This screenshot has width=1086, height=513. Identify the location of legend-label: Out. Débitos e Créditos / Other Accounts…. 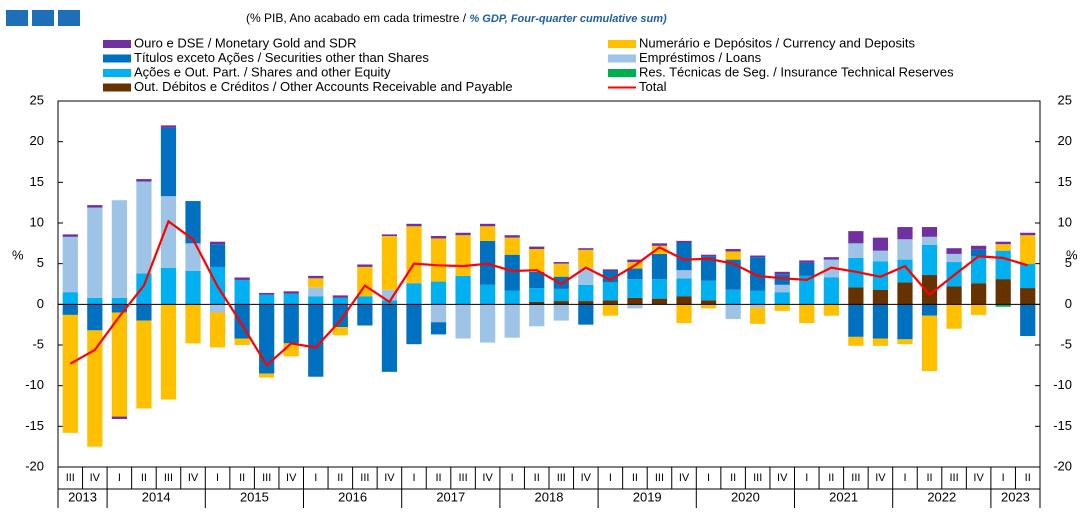
(323, 86).